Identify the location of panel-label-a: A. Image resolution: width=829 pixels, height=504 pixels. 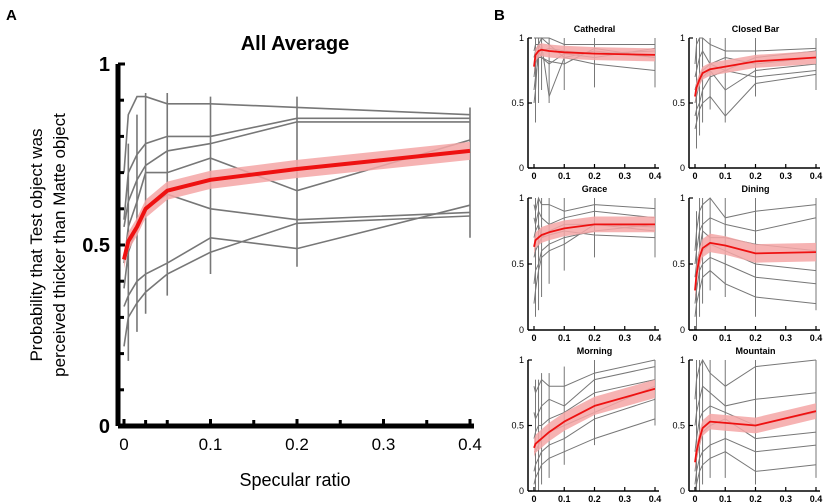
(11, 15).